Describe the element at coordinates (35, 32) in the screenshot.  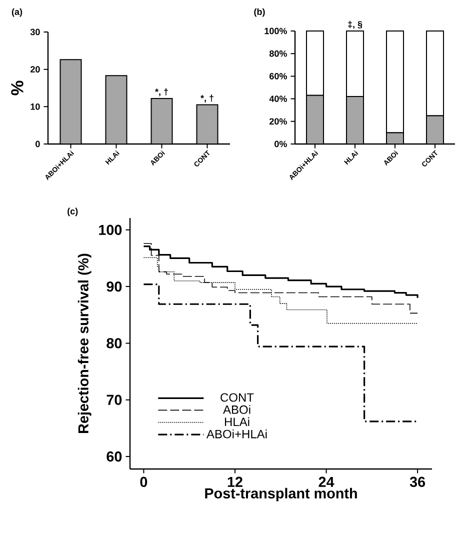
I see `y-tick-label: 30` at that location.